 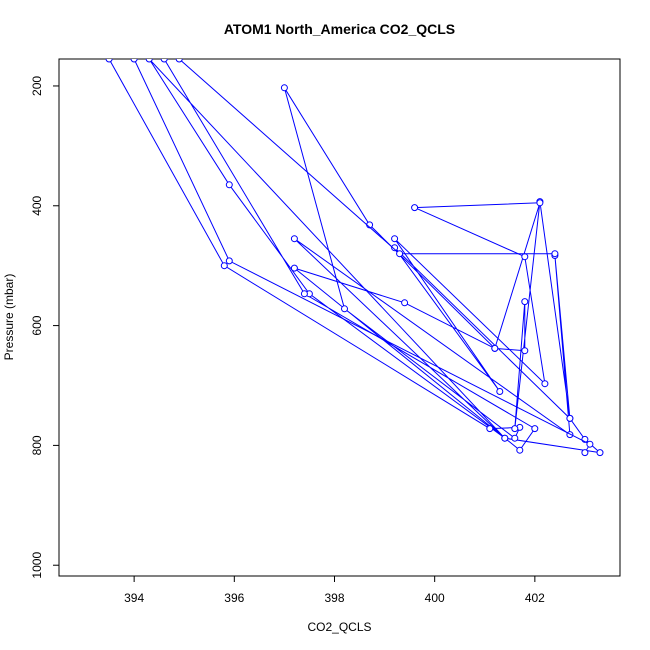 What do you see at coordinates (535, 598) in the screenshot?
I see `x-tick-label: 402` at bounding box center [535, 598].